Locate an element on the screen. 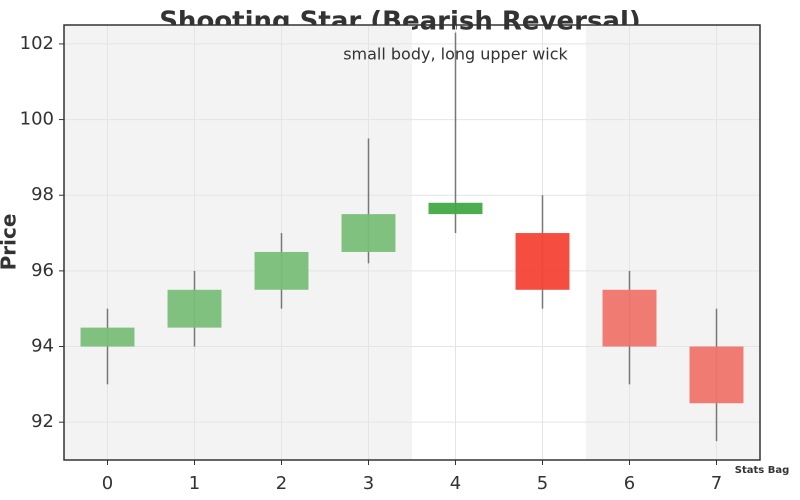  y-tick-label: 98 is located at coordinates (42, 194).